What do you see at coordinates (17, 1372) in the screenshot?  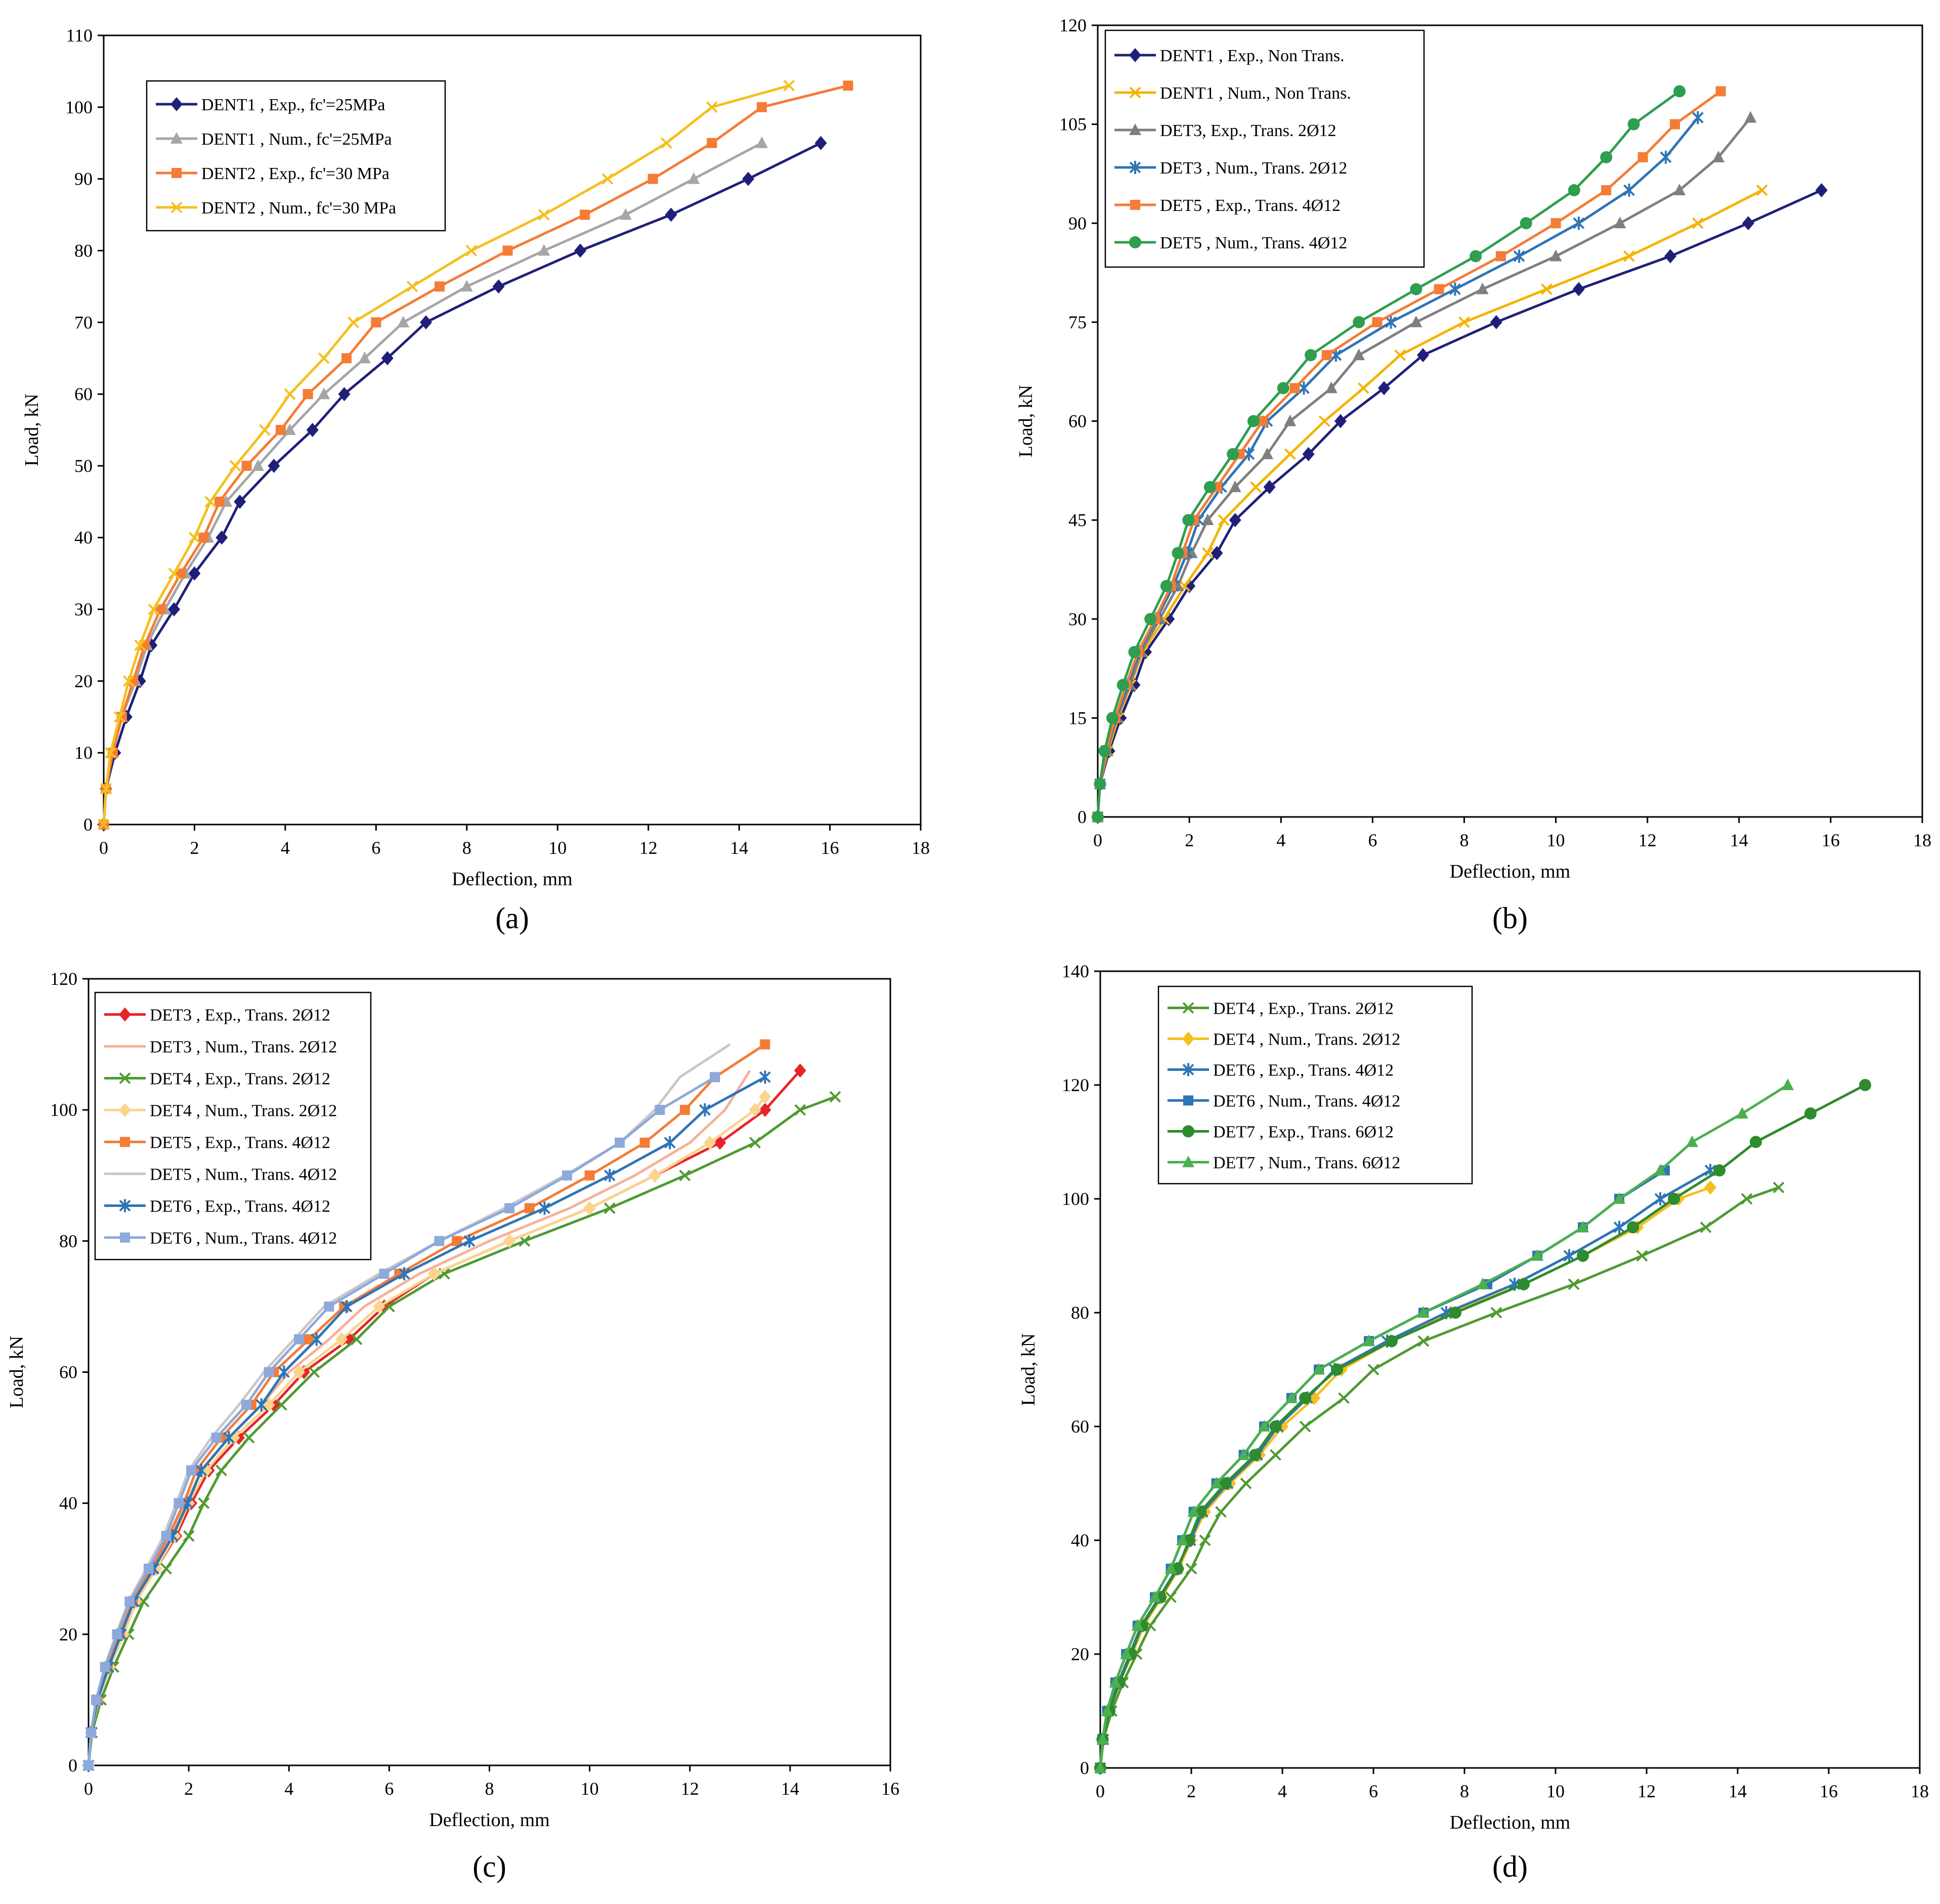 I see `panel-c-y-axis-label: Load, kN` at bounding box center [17, 1372].